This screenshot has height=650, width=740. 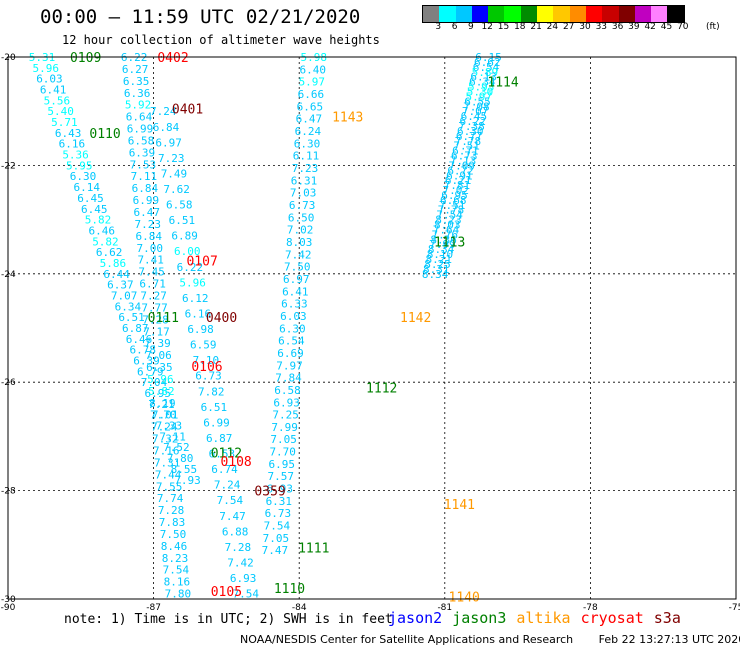 I want to click on pass-time-label: 0359, so click(x=269, y=492).